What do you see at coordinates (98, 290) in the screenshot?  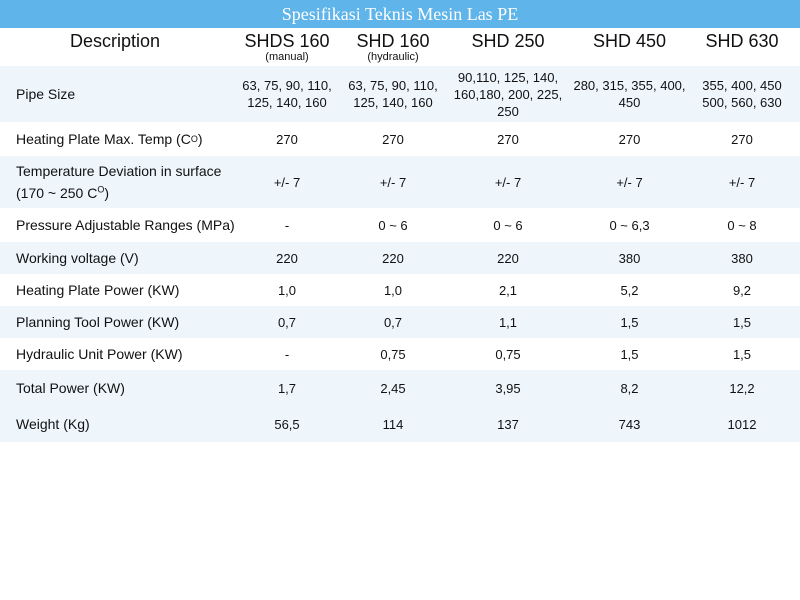 I see `row-label: Heating Plate Power (KW)` at bounding box center [98, 290].